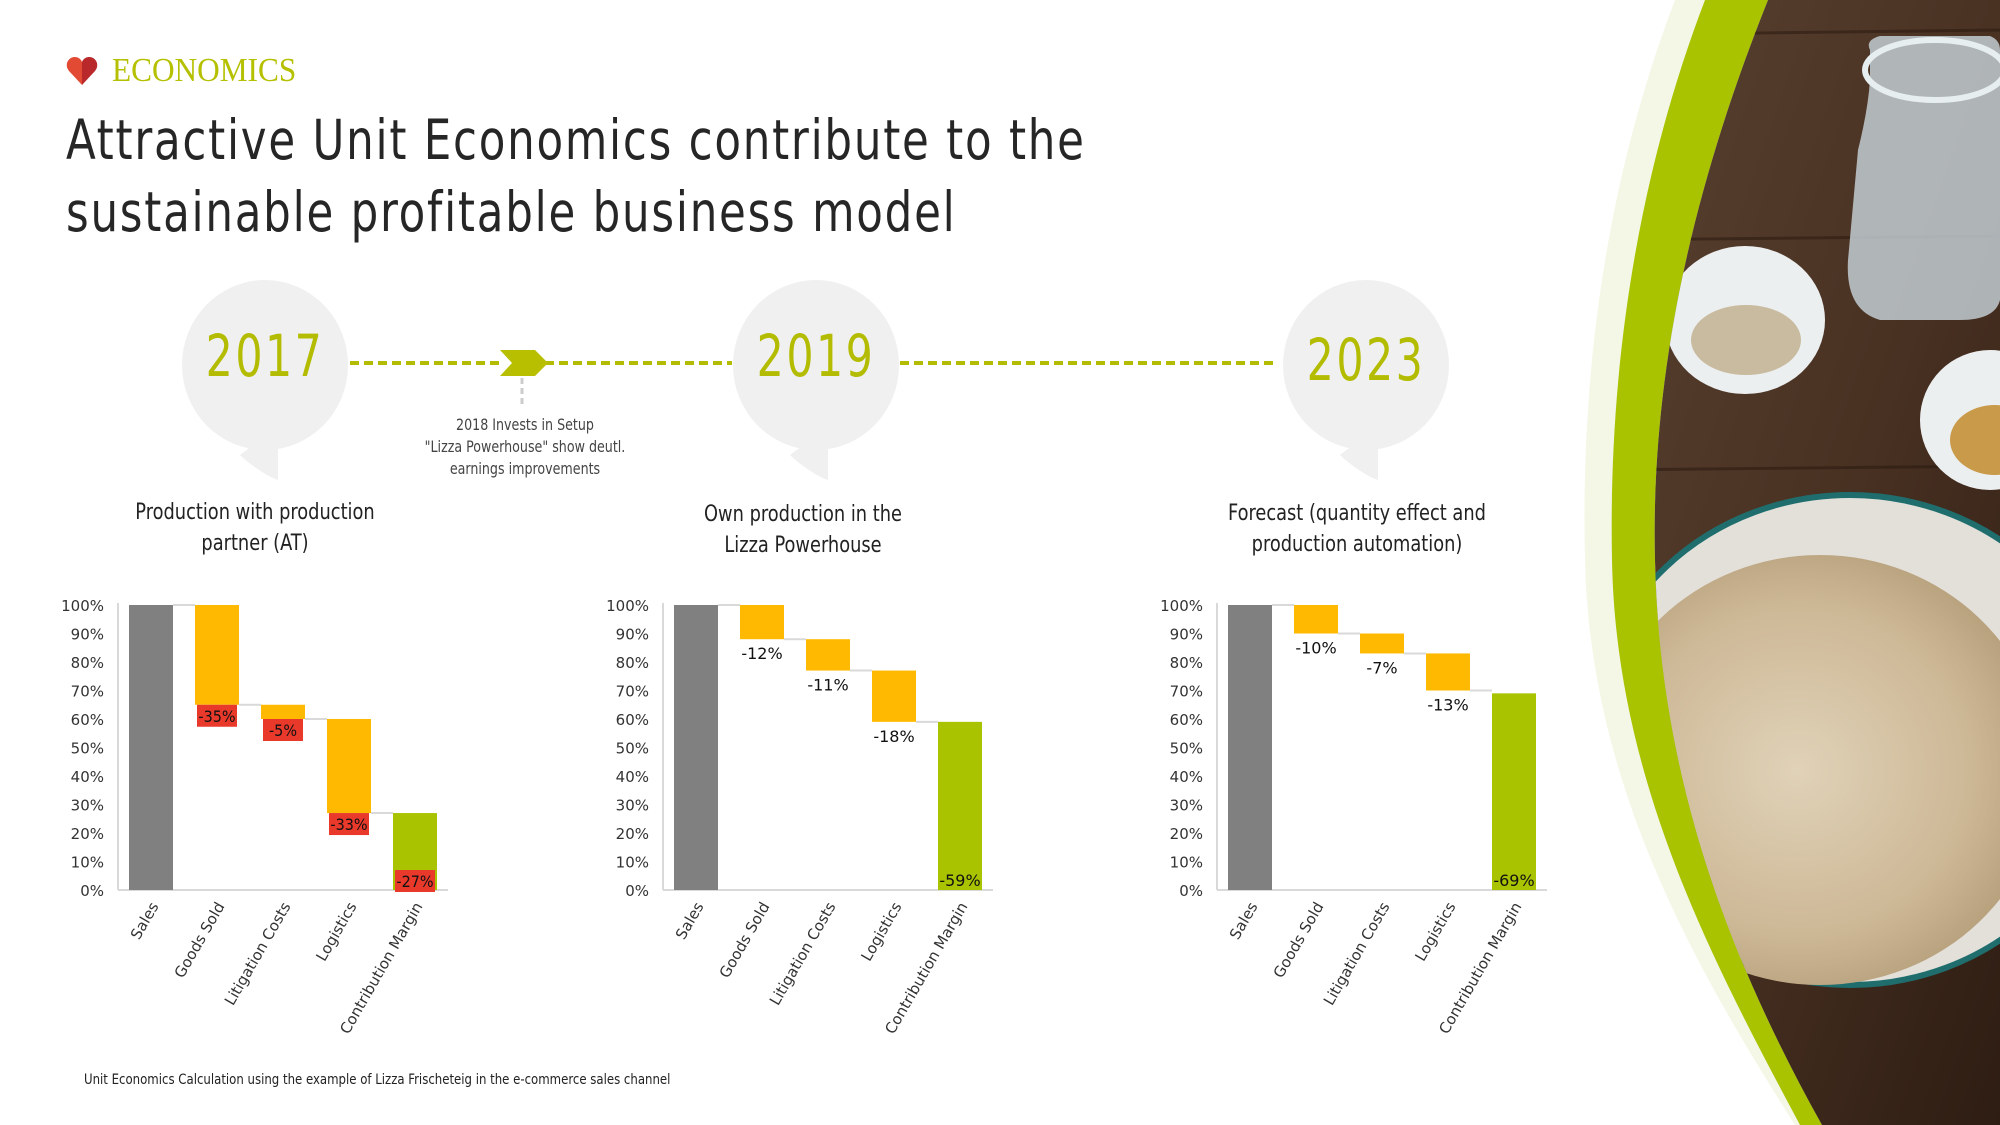  Describe the element at coordinates (803, 954) in the screenshot. I see `chart-2-category-label: Litigation Costs` at that location.